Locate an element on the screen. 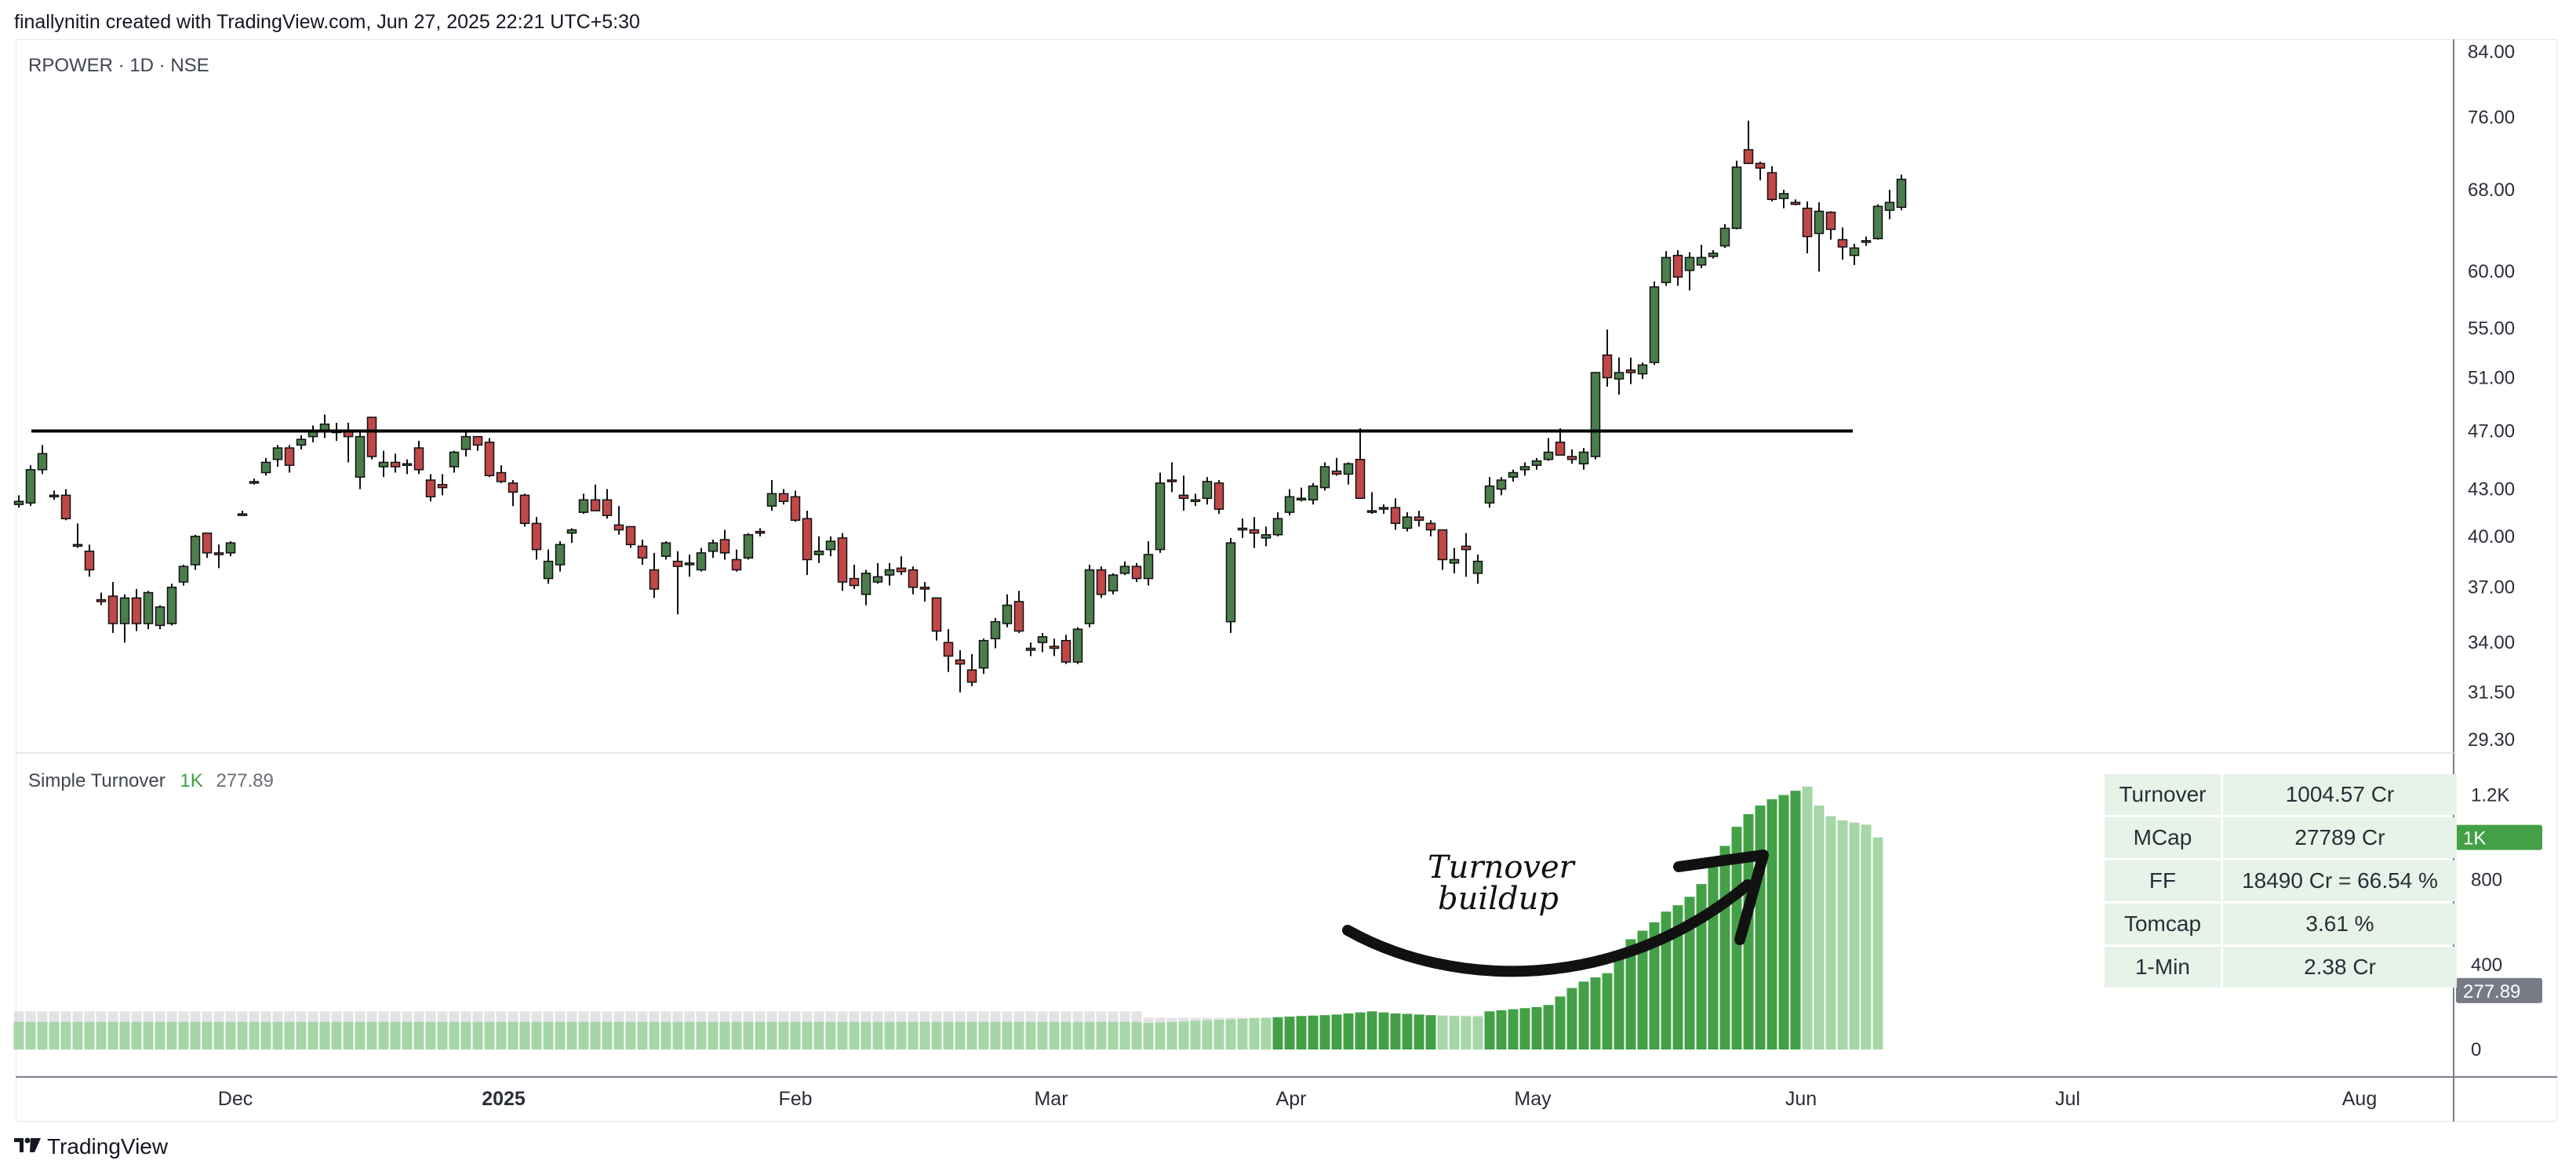  indicator-legend: Simple Turnover 1K 277.89 is located at coordinates (151, 781).